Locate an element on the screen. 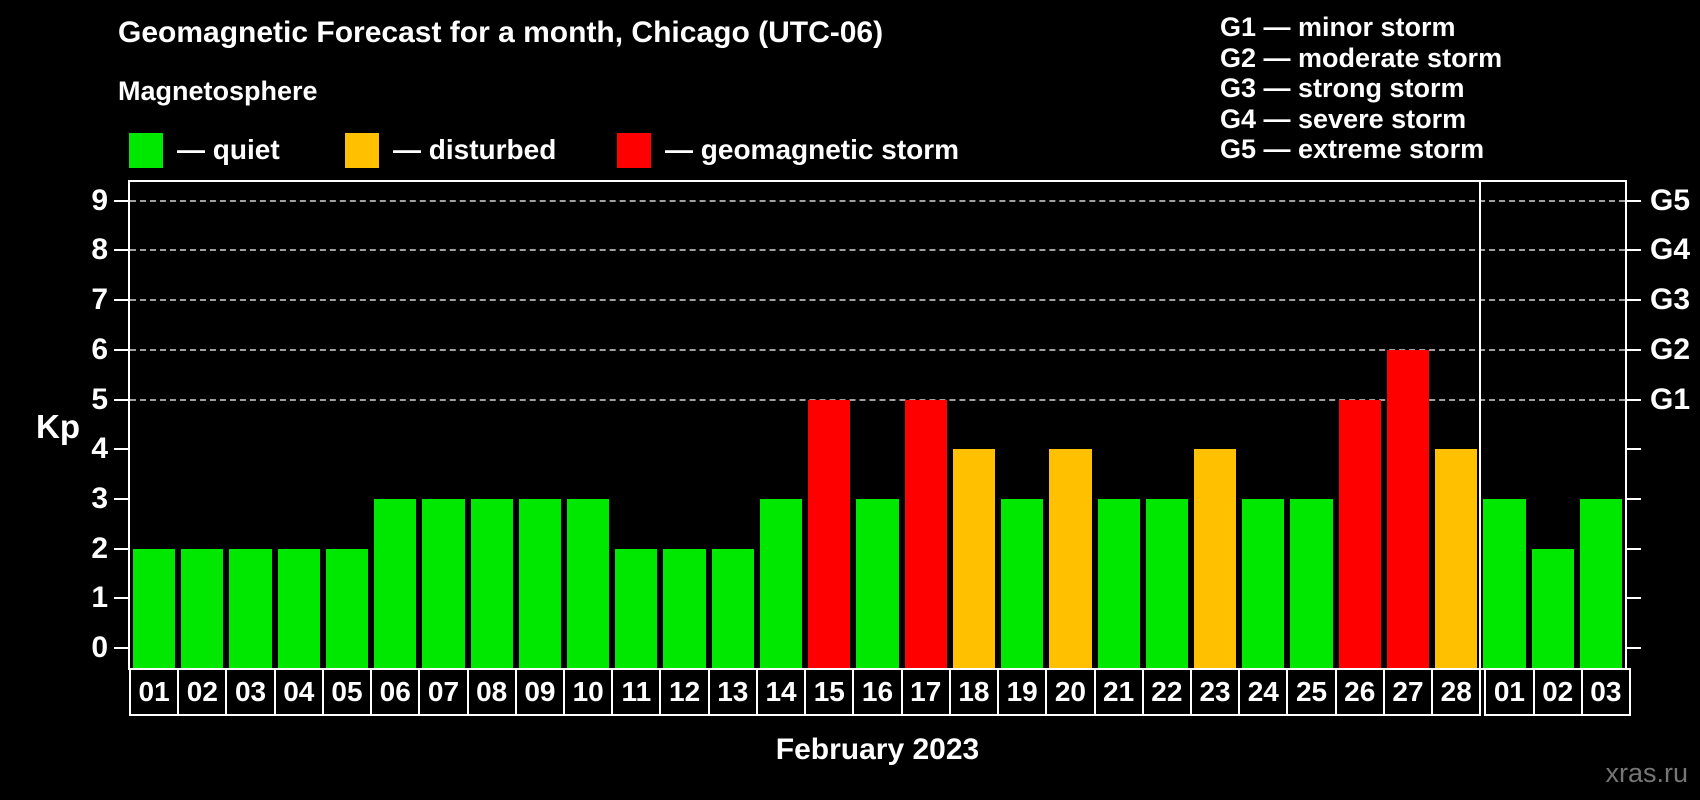  right-axis-label-G4: G4 is located at coordinates (1670, 250).